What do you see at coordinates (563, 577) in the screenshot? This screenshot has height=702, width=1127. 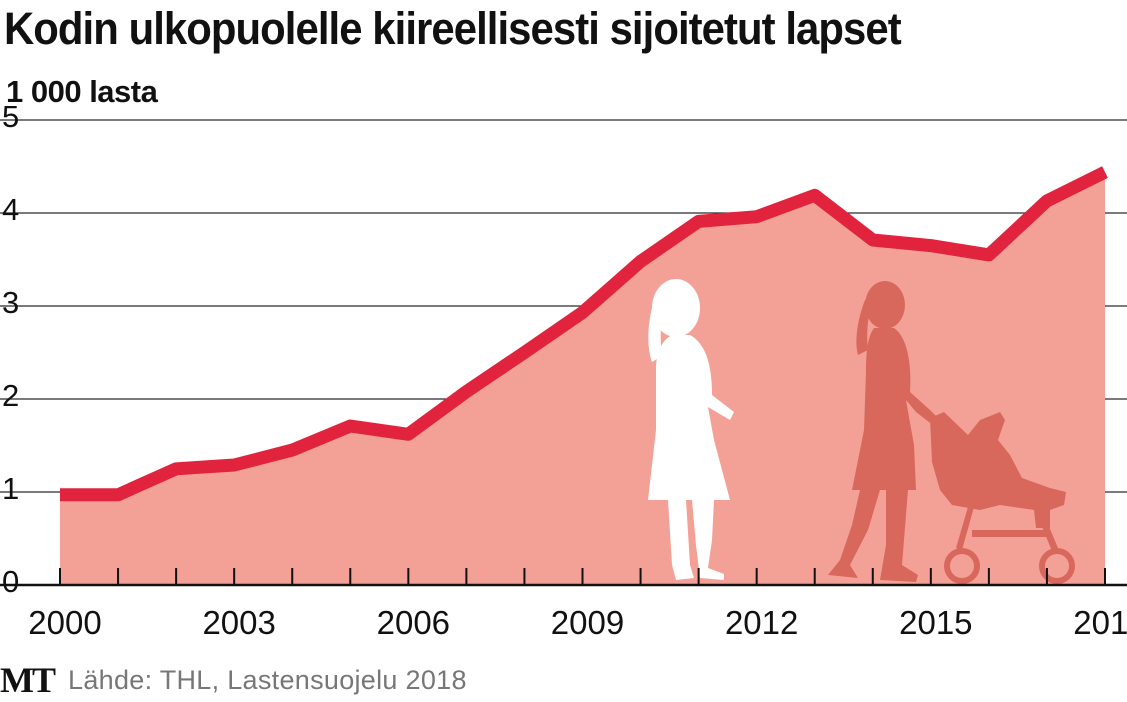 I see `x-axis` at bounding box center [563, 577].